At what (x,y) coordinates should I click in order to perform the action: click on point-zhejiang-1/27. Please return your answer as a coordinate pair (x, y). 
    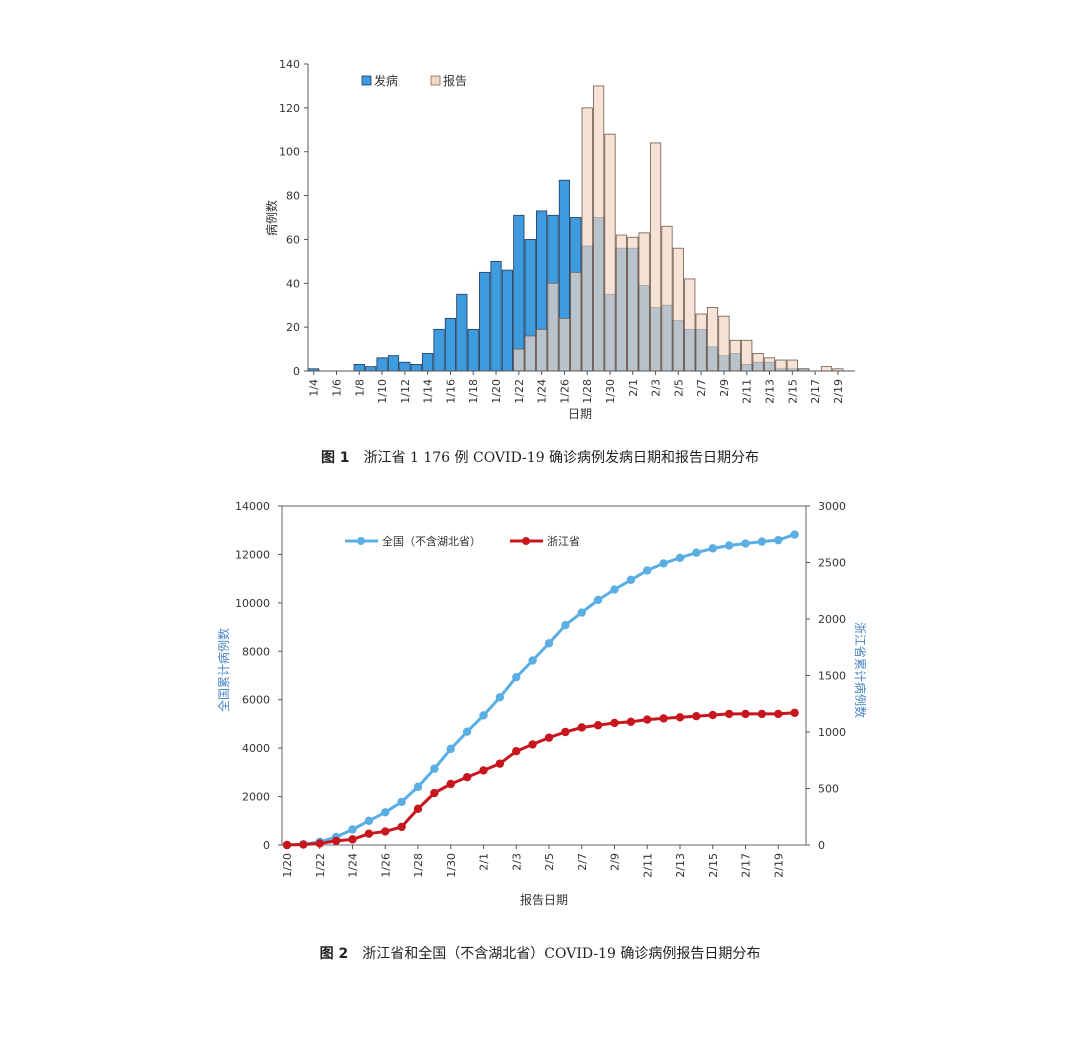
    Looking at the image, I should click on (401, 827).